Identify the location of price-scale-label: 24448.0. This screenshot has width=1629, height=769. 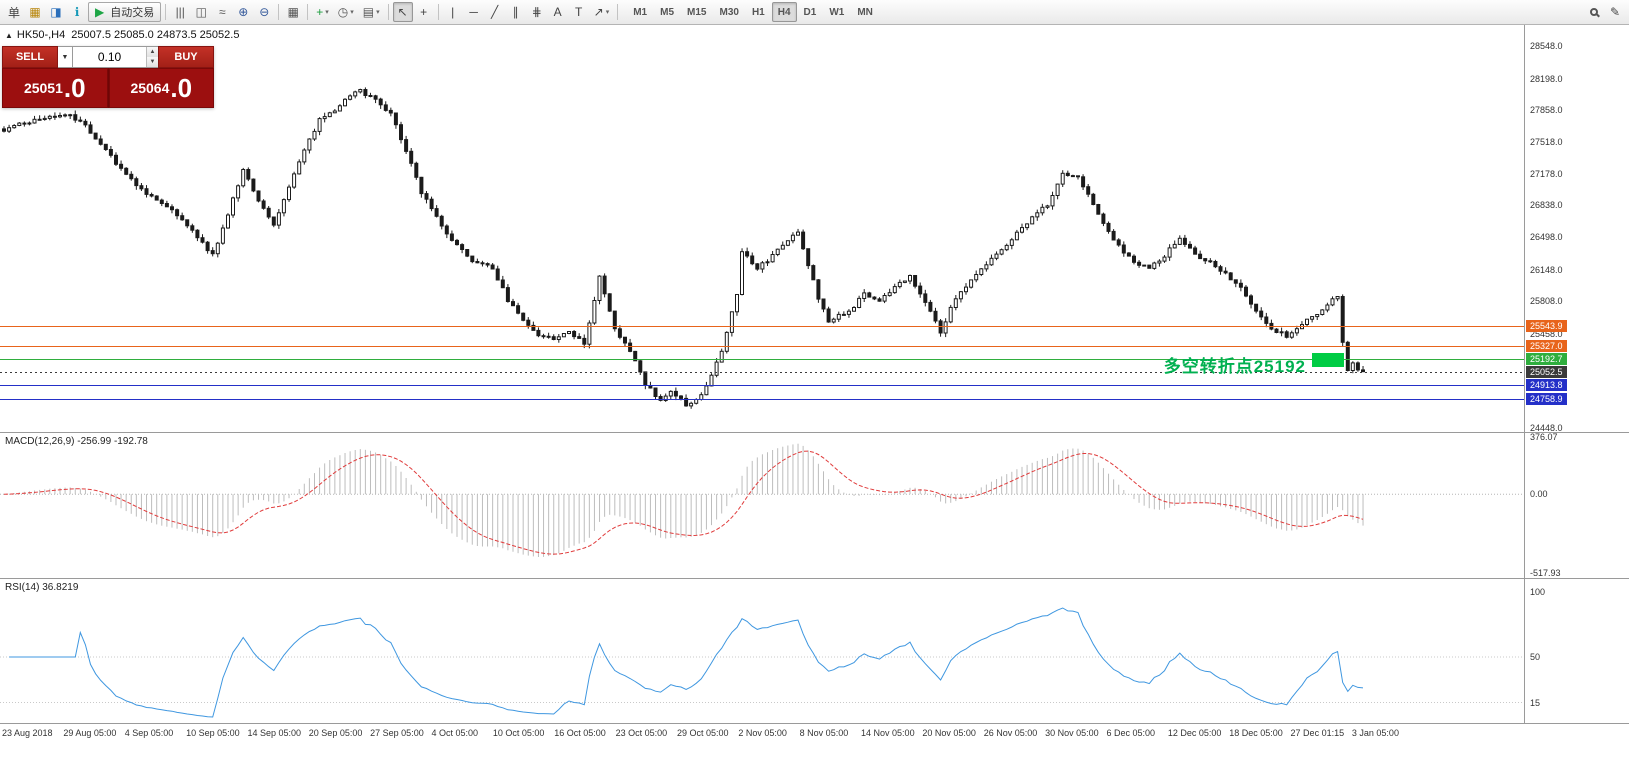
(1546, 427).